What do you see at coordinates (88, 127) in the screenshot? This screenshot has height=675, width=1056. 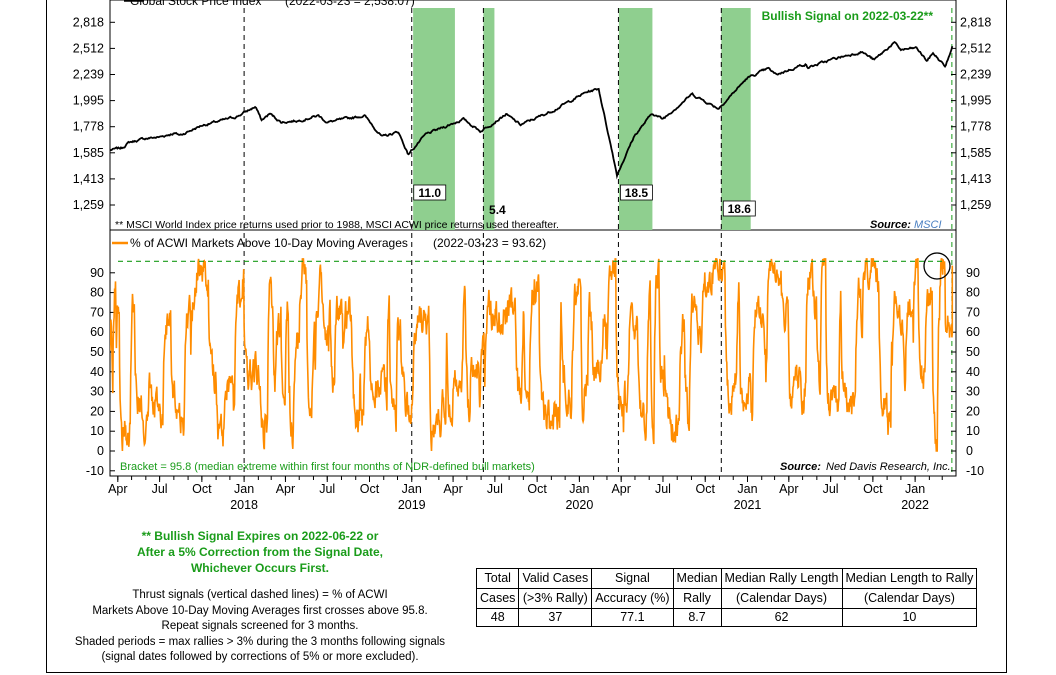 I see `top-left-tick-label: 1,778` at bounding box center [88, 127].